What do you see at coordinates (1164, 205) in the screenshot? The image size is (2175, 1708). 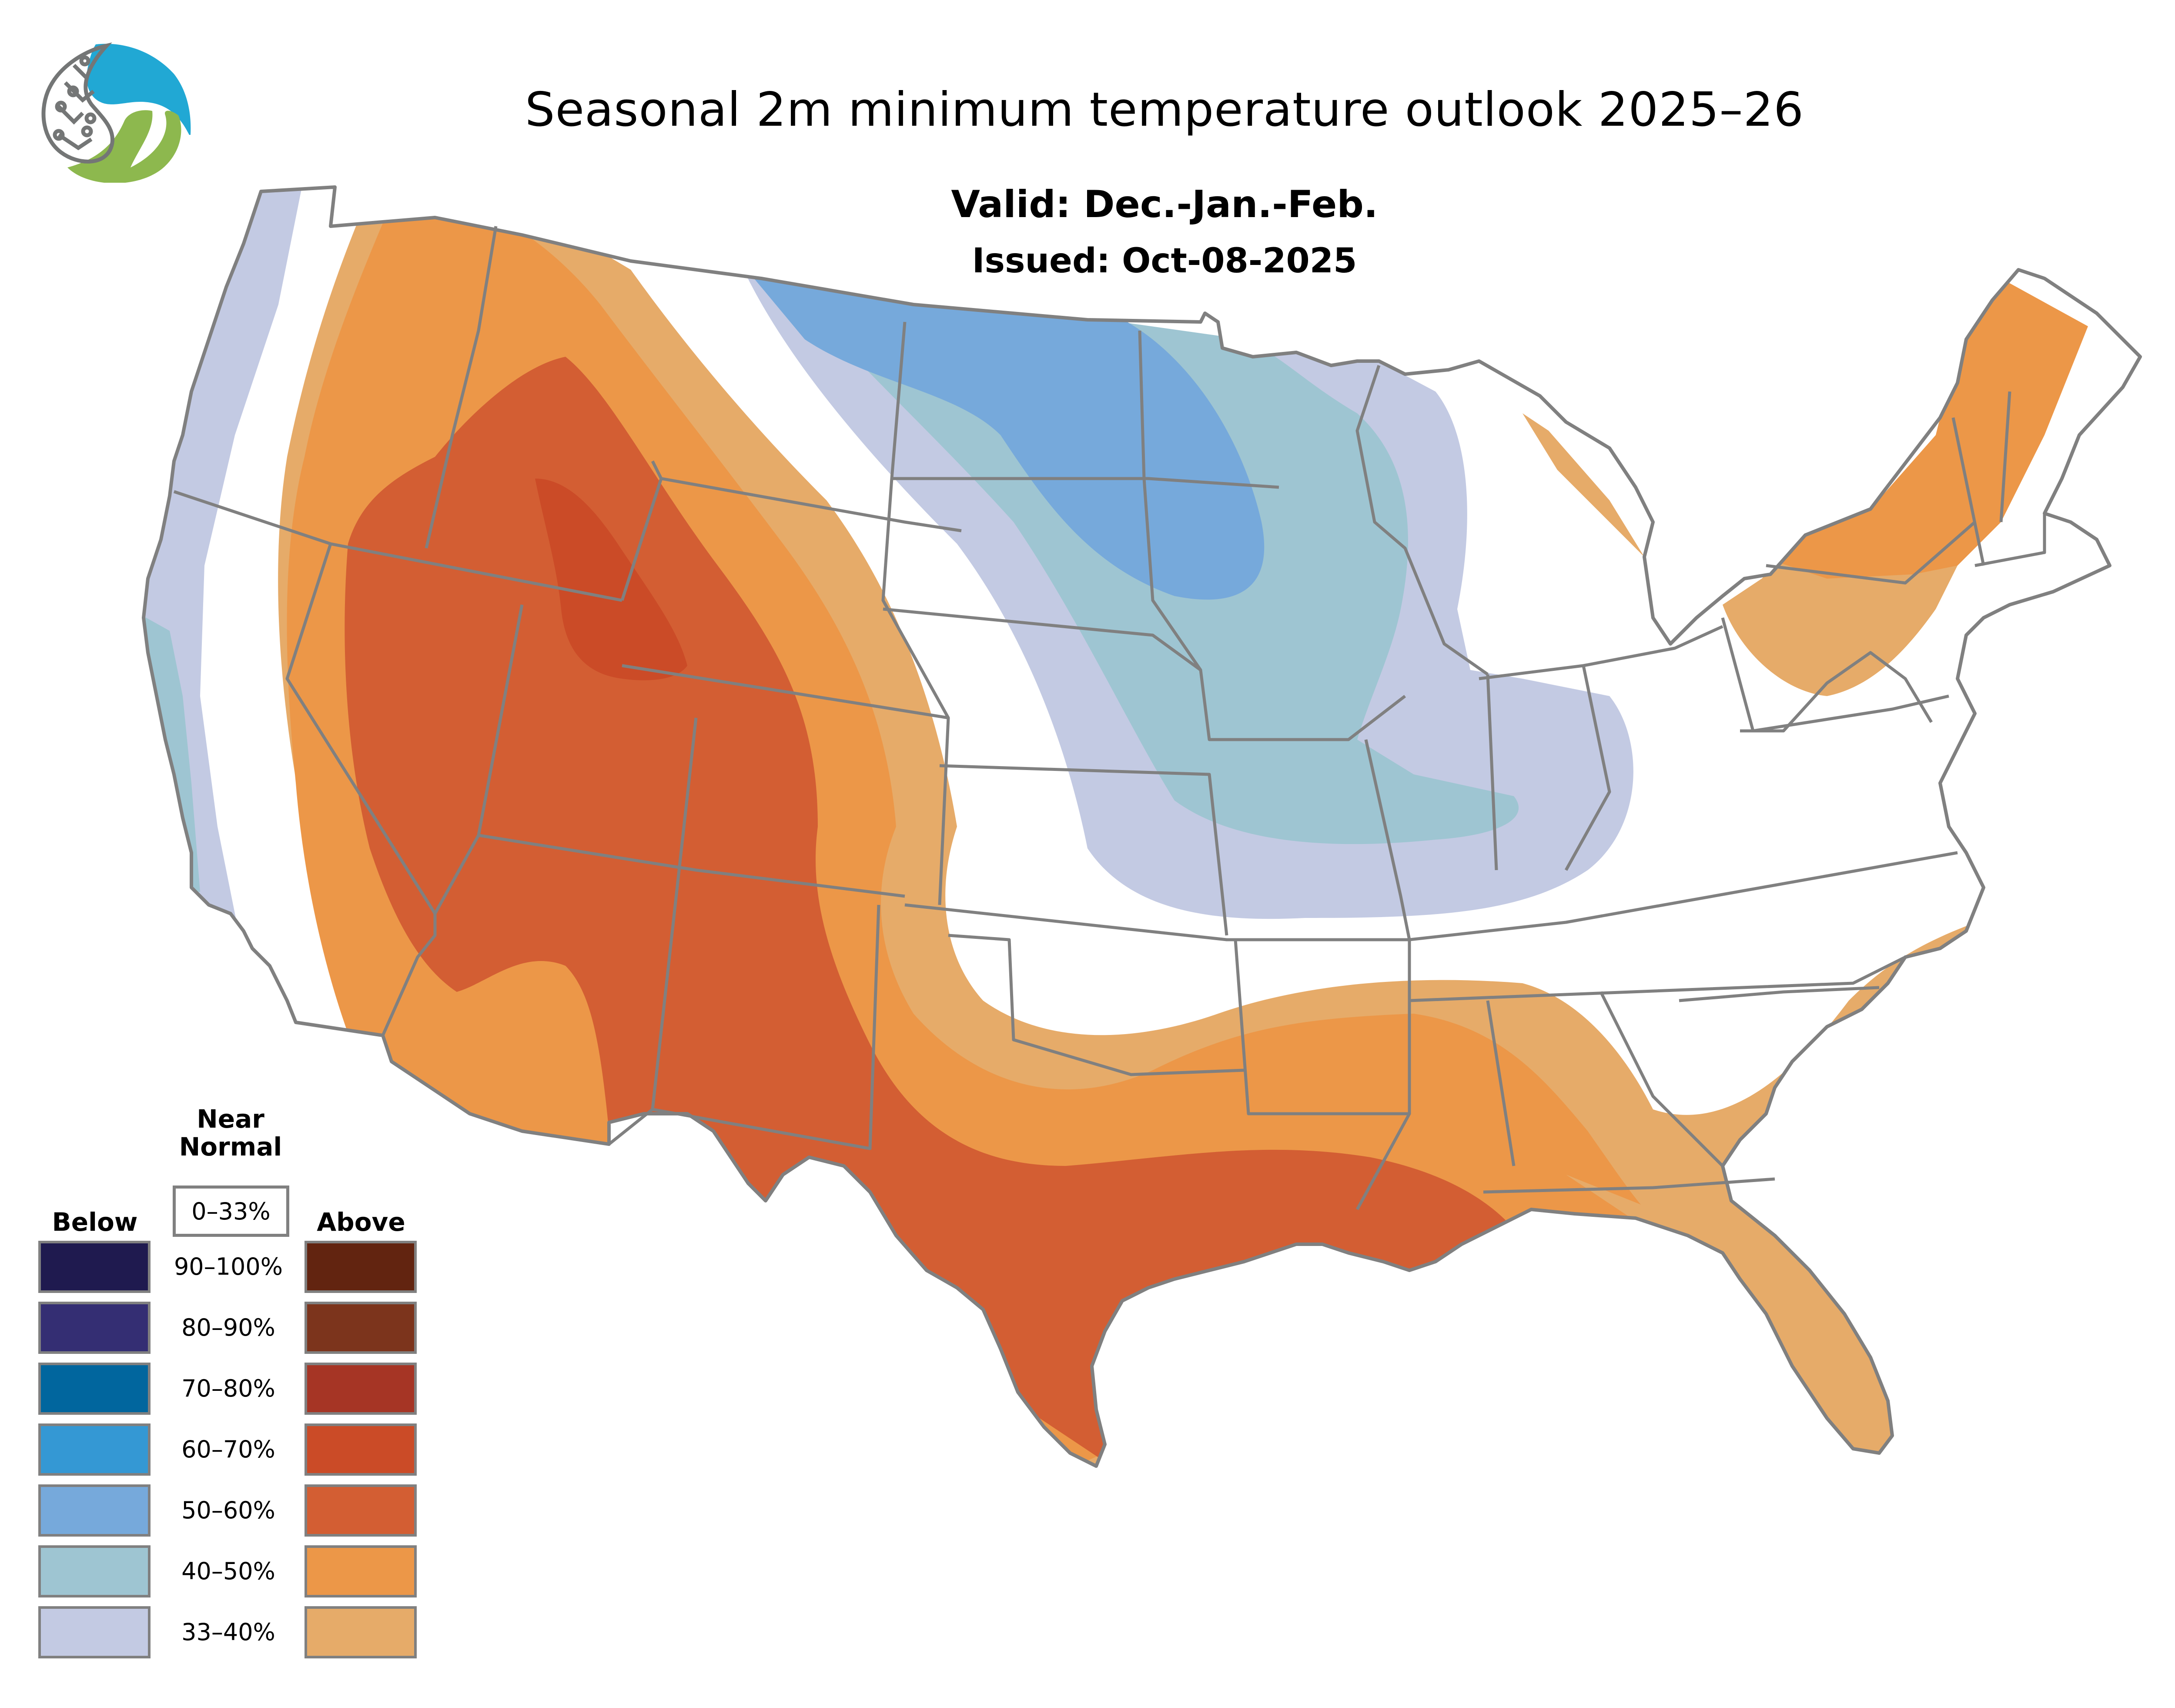 I see `valid-period: Valid: Dec.-Jan.-Feb.` at bounding box center [1164, 205].